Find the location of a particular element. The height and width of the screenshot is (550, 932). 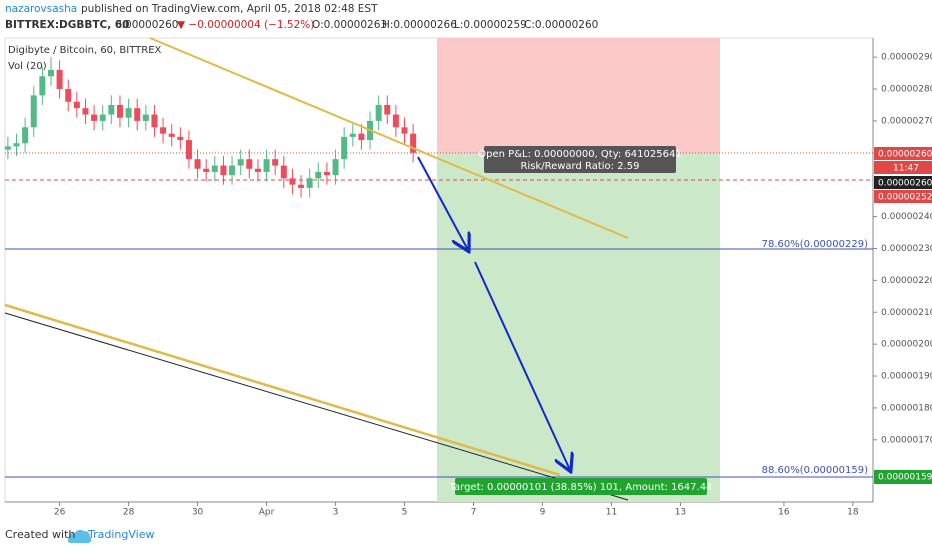

fib-label: 88.60%(0.00000159) is located at coordinates (815, 470).